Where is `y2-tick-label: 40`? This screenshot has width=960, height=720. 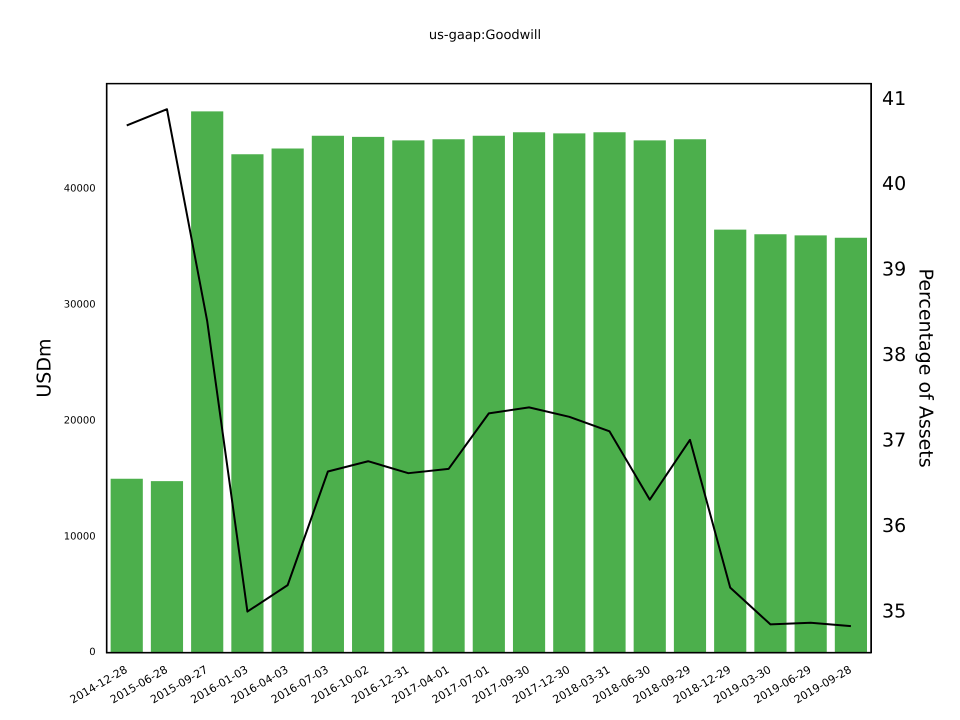
y2-tick-label: 40 is located at coordinates (894, 184).